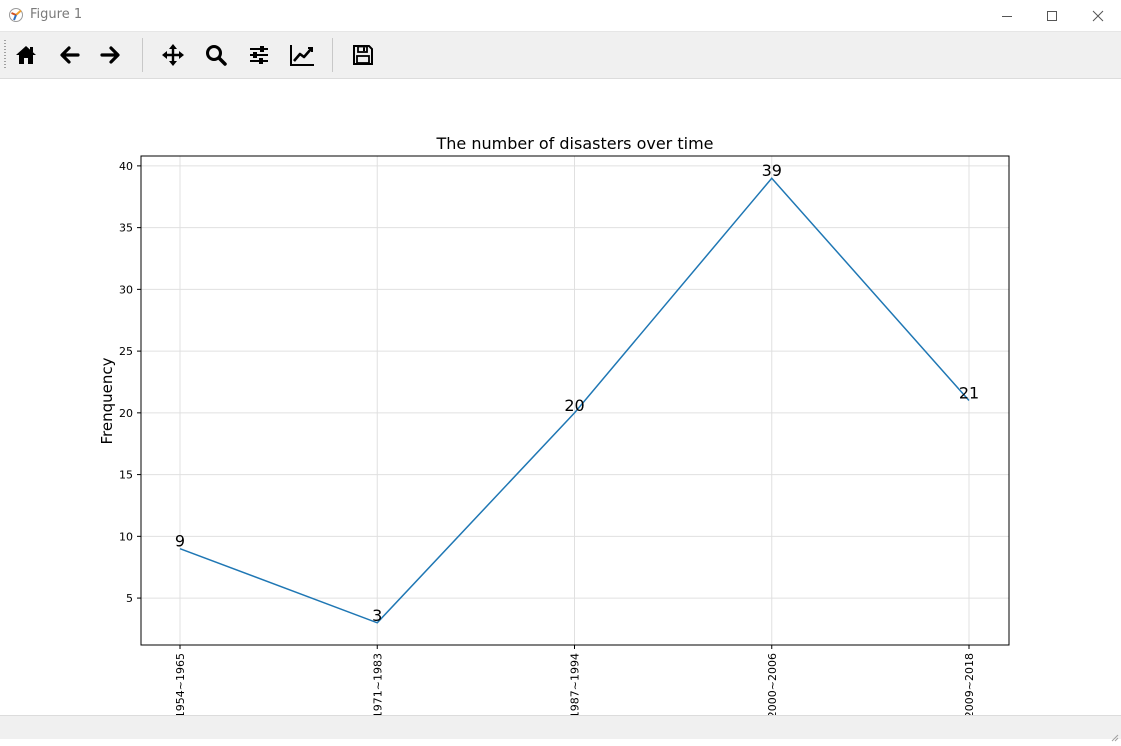 This screenshot has height=746, width=1121. I want to click on save-button, so click(363, 55).